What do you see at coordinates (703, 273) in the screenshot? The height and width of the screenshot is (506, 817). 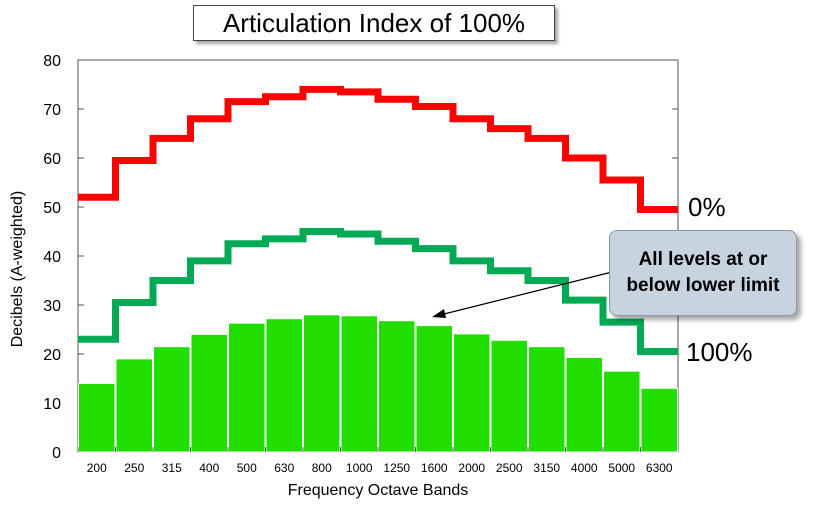 I see `annotation-callout: All levels at or below lower limit` at bounding box center [703, 273].